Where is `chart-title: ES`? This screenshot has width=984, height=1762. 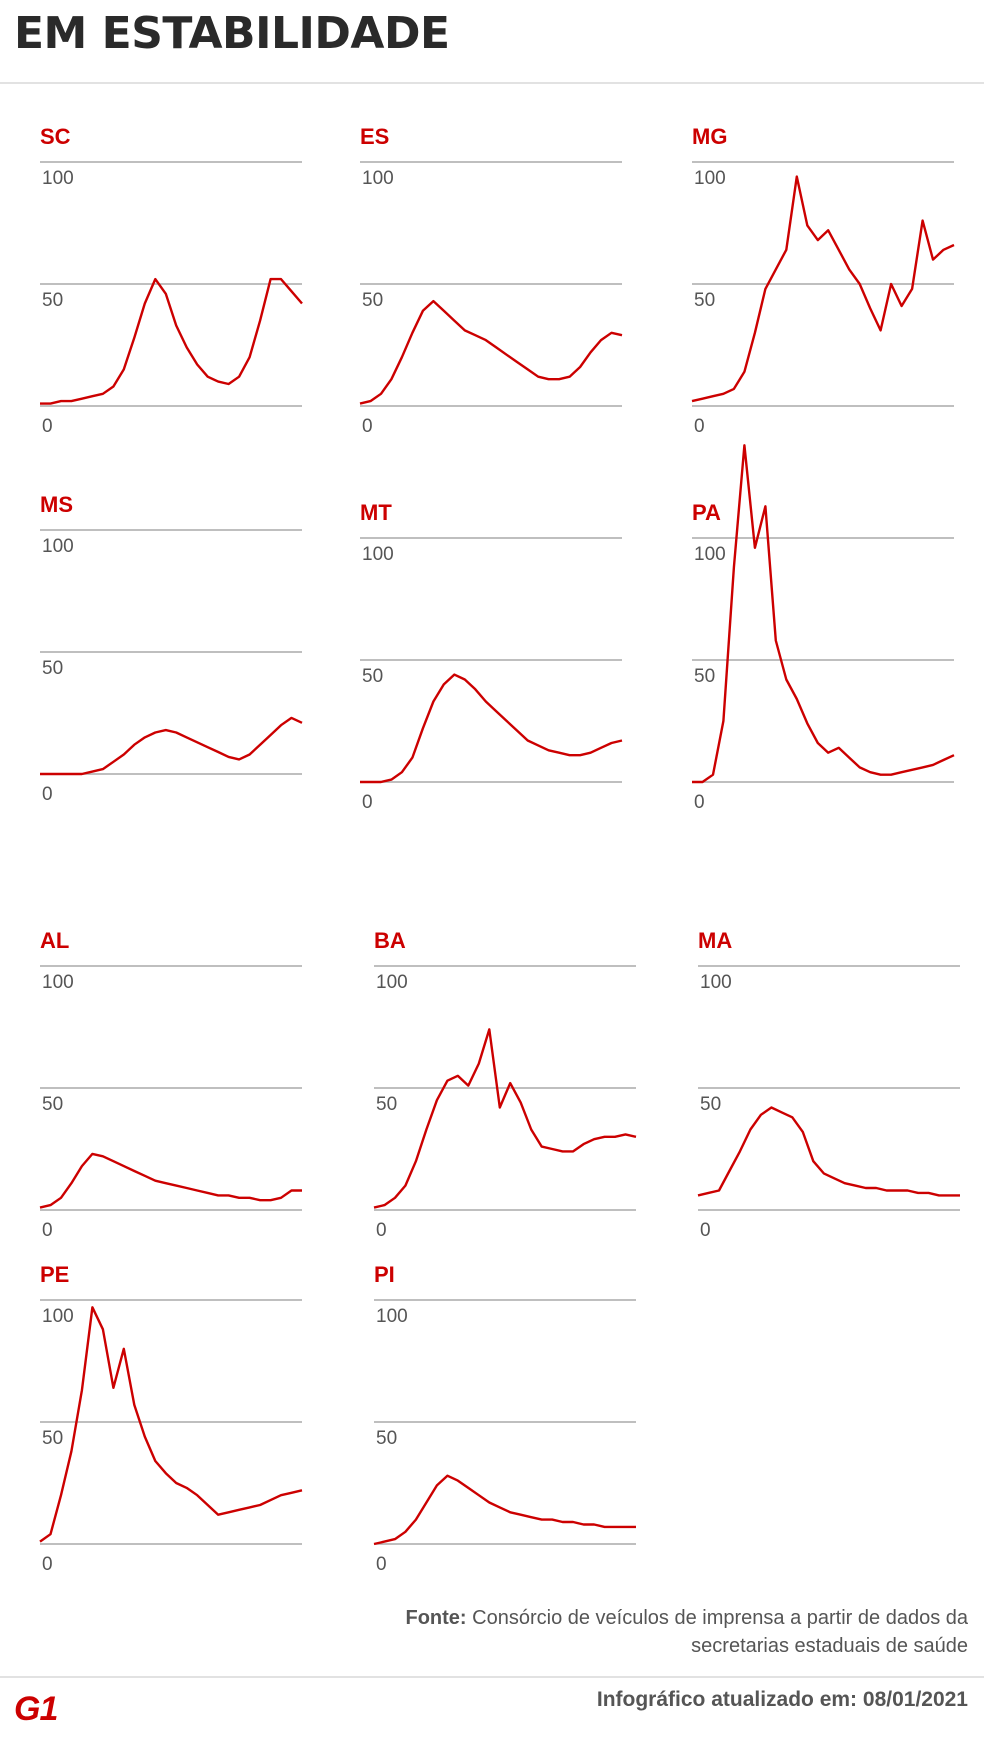 chart-title: ES is located at coordinates (375, 136).